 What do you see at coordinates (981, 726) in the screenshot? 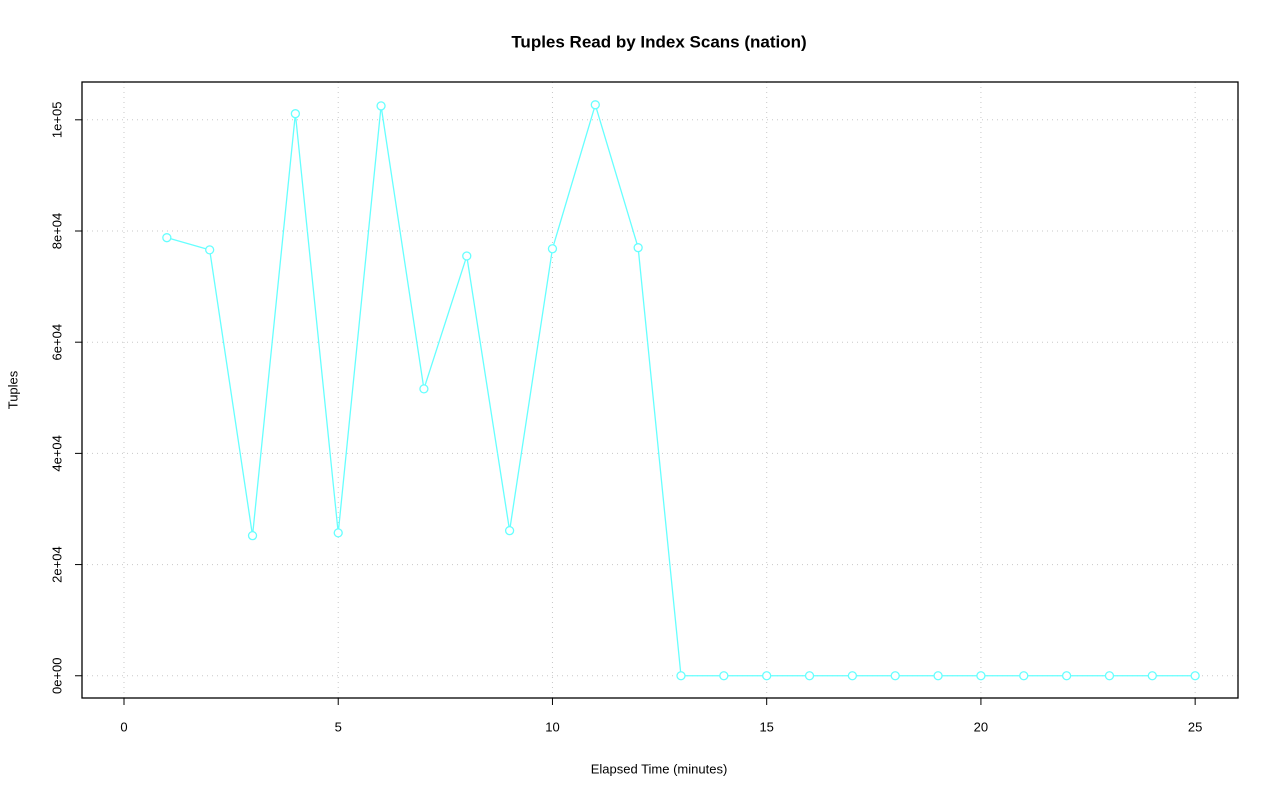
I see `x-tick-label: 20` at bounding box center [981, 726].